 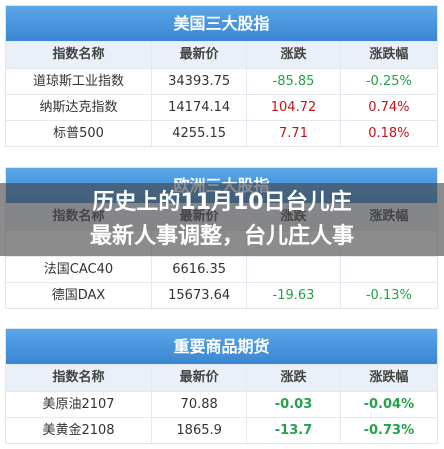 What do you see at coordinates (388, 404) in the screenshot?
I see `table-cell: -0.04%` at bounding box center [388, 404].